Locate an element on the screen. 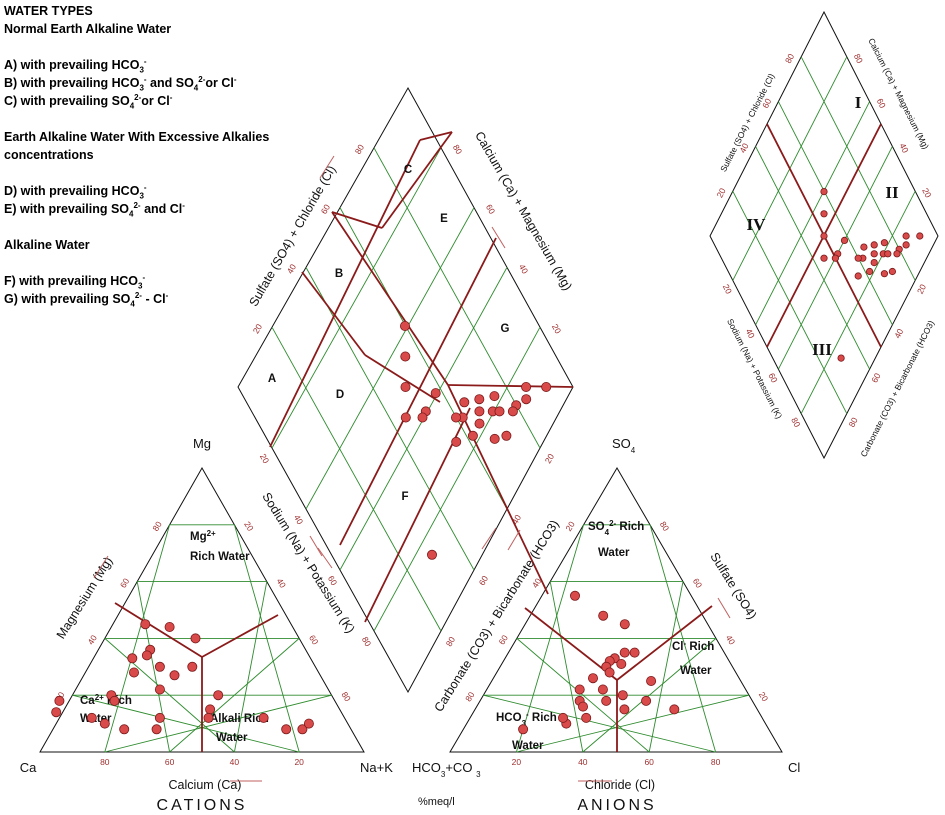 This screenshot has height=815, width=945. anions-axis-left-label: Carbonate (CO3) + Bicarbonate (HCO3) is located at coordinates (496, 615).